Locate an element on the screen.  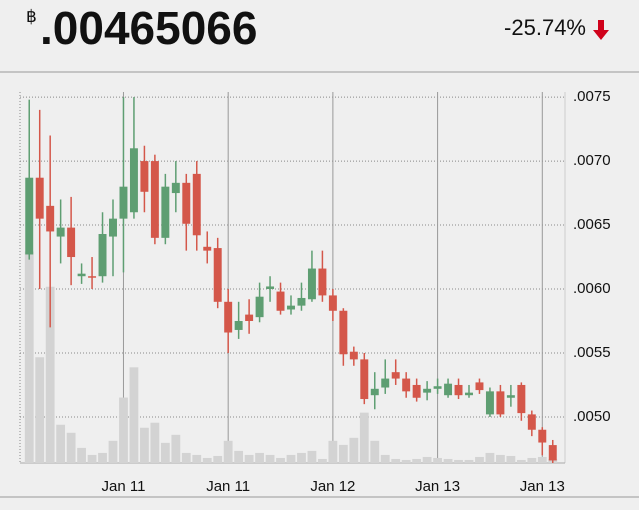
x-tick-label: Jan 12 is located at coordinates (332, 486).